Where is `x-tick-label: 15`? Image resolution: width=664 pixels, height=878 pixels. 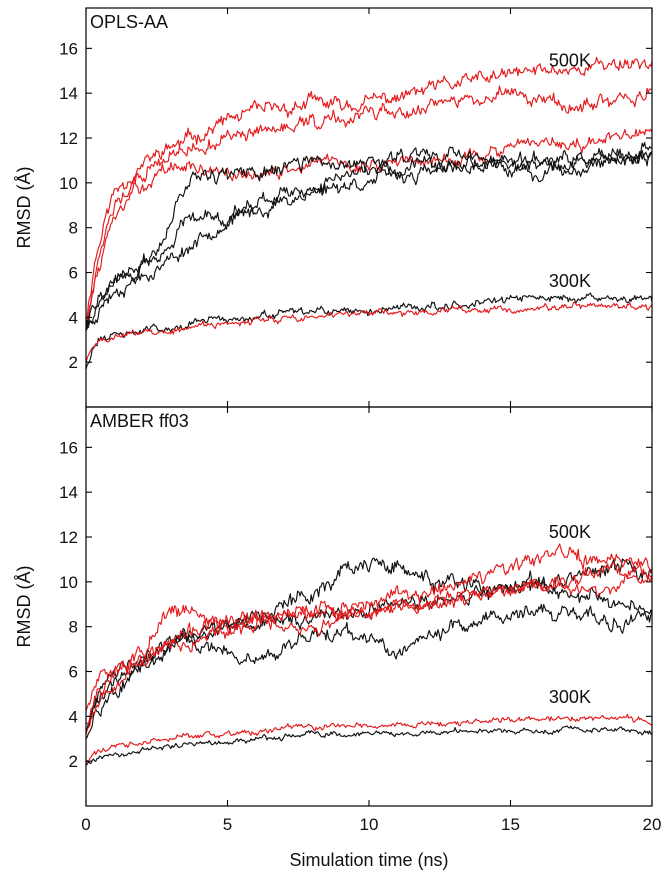 x-tick-label: 15 is located at coordinates (510, 824).